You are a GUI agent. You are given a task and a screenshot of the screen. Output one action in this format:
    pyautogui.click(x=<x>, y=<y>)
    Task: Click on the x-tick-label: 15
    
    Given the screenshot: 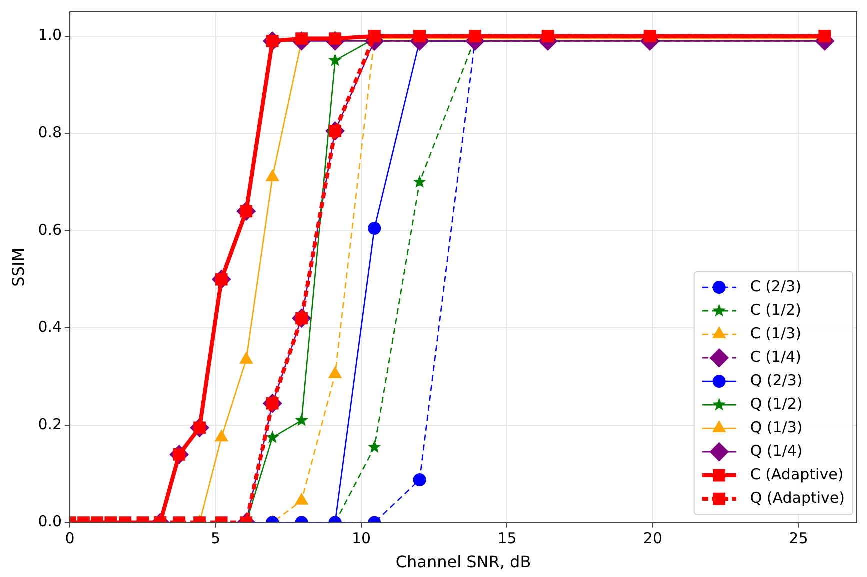 What is the action you would take?
    pyautogui.click(x=507, y=539)
    